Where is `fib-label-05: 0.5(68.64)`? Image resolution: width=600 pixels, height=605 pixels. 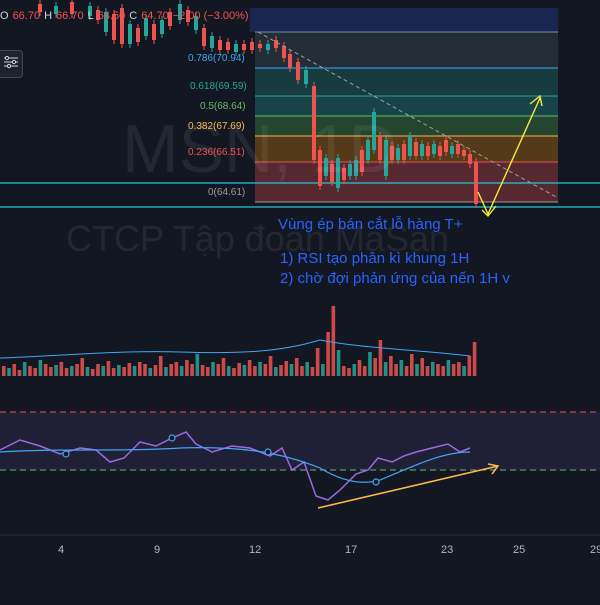
fib-label-05: 0.5(68.64) is located at coordinates (223, 106).